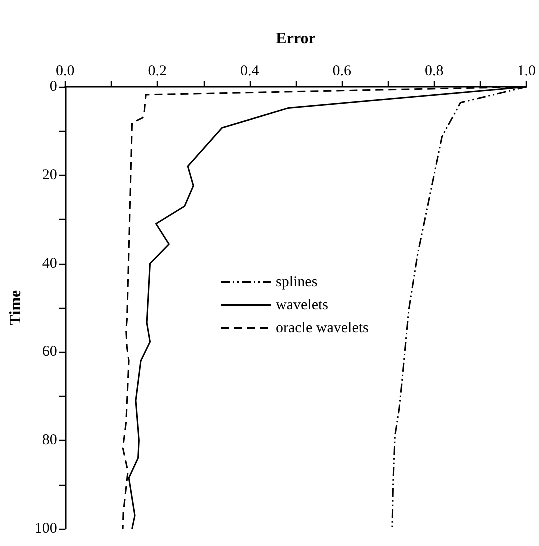 The height and width of the screenshot is (546, 539). I want to click on y-tick-label: 0, so click(54, 87).